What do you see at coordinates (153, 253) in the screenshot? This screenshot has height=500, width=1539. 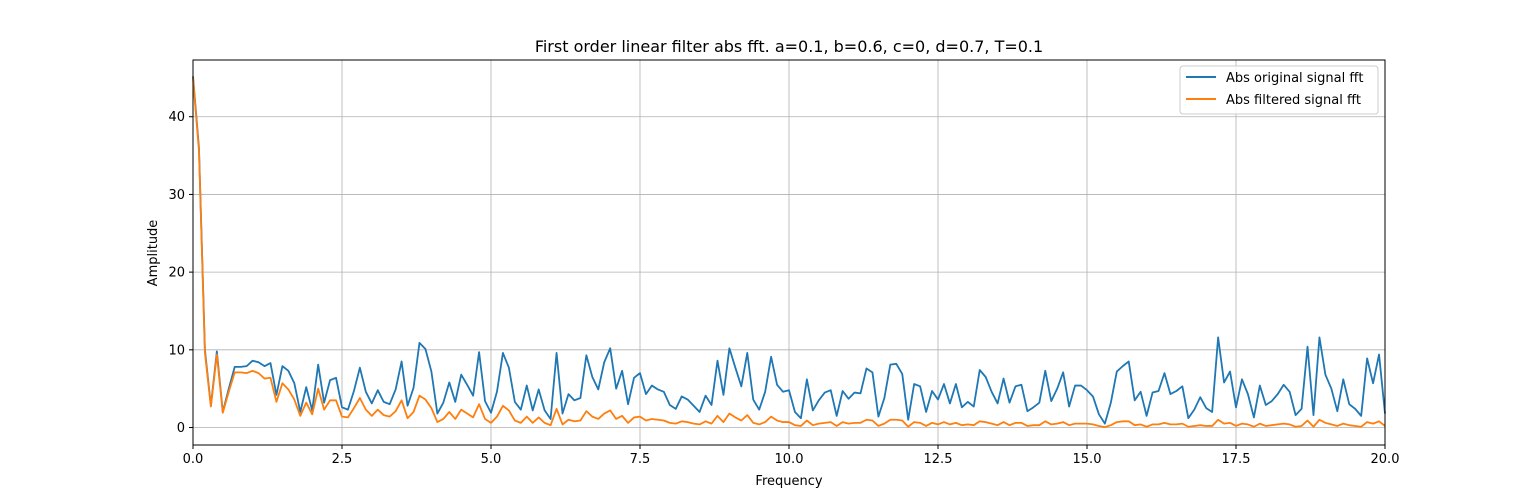 I see `y-axis-label: Amplitude` at bounding box center [153, 253].